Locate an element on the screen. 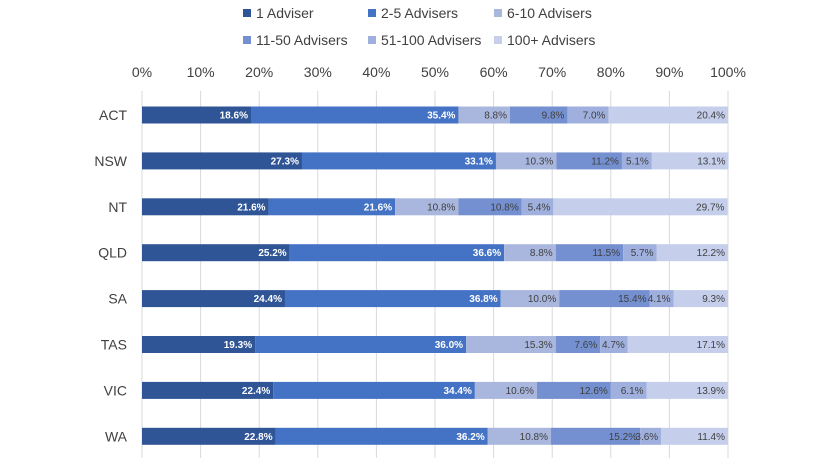 The height and width of the screenshot is (460, 833). category-label: WA is located at coordinates (116, 436).